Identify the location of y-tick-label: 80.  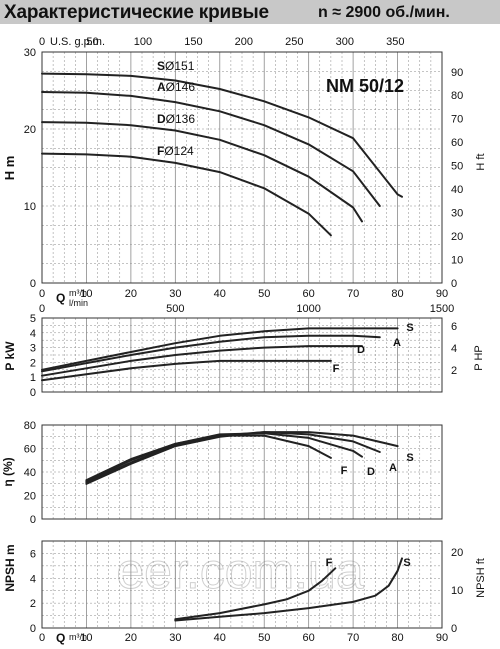
(30, 426).